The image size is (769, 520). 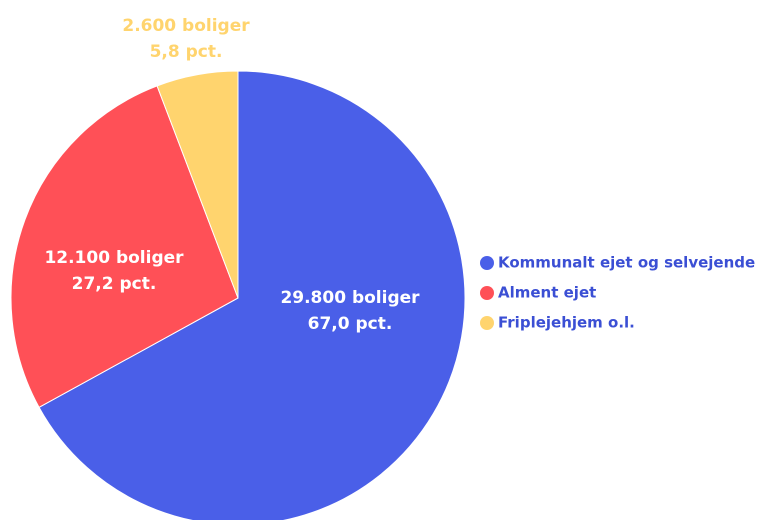 What do you see at coordinates (350, 324) in the screenshot?
I see `slice-value-label: 67,0 pct.` at bounding box center [350, 324].